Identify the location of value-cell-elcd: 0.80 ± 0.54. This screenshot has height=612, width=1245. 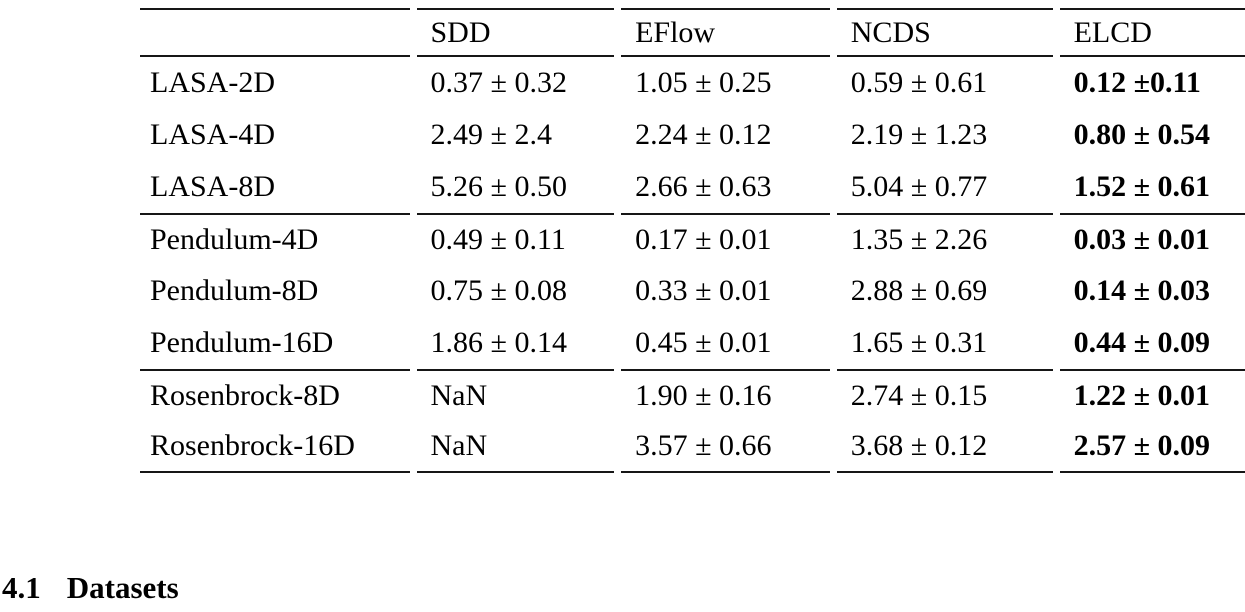
(1142, 134).